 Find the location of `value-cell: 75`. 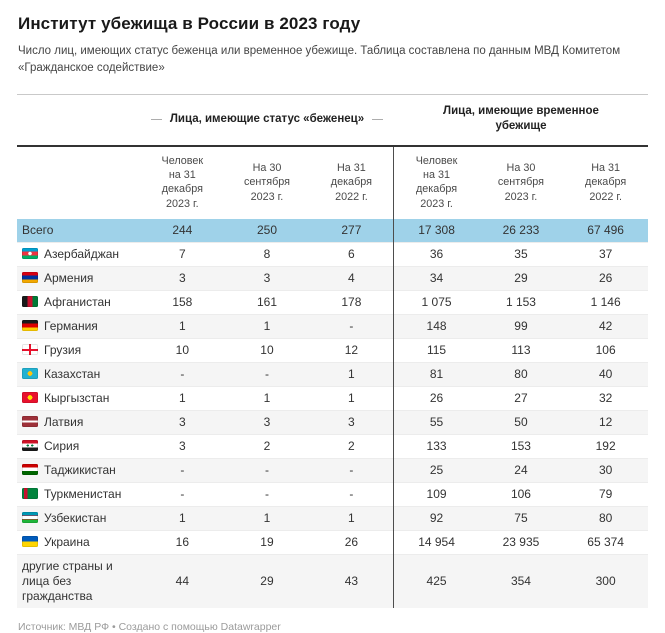

value-cell: 75 is located at coordinates (521, 518).